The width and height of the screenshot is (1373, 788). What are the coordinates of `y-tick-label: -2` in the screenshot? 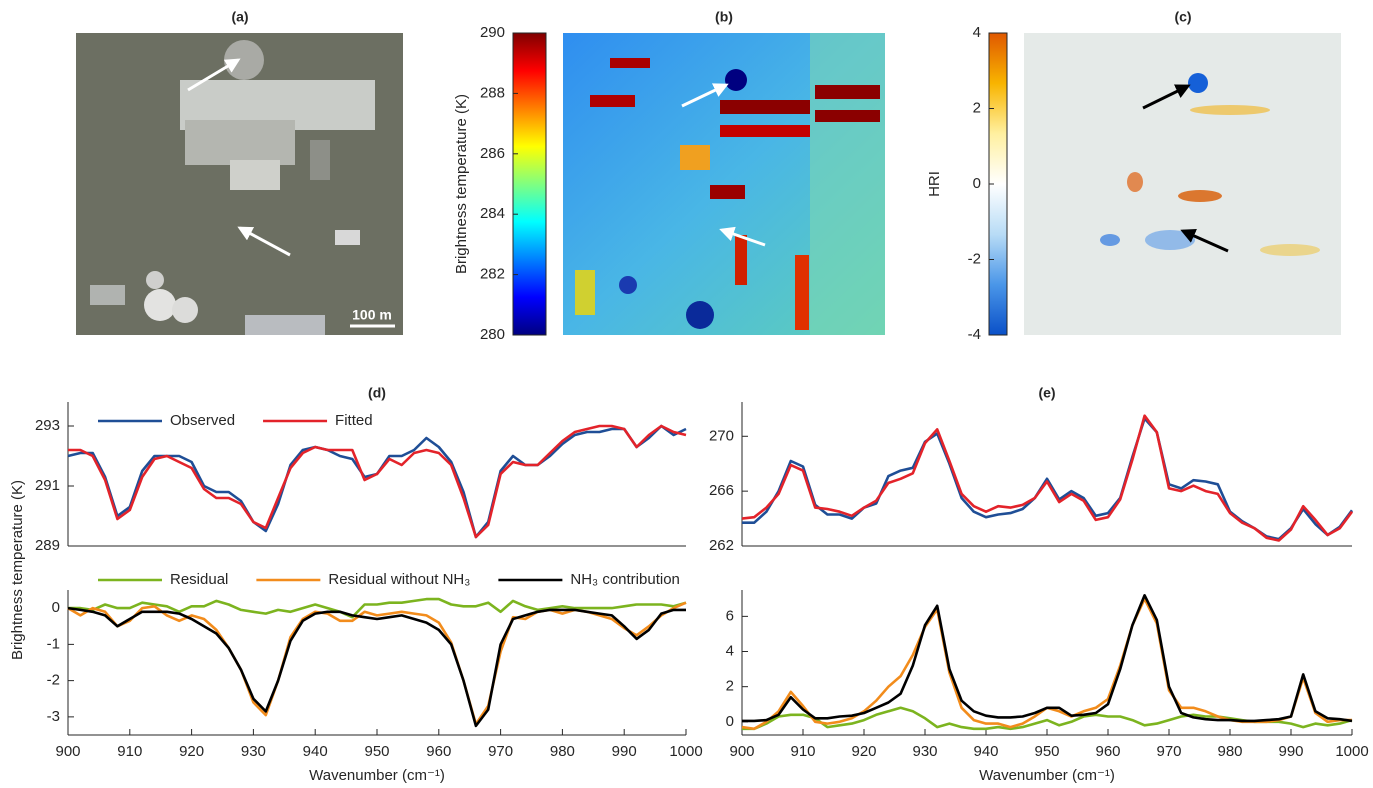 It's located at (53, 680).